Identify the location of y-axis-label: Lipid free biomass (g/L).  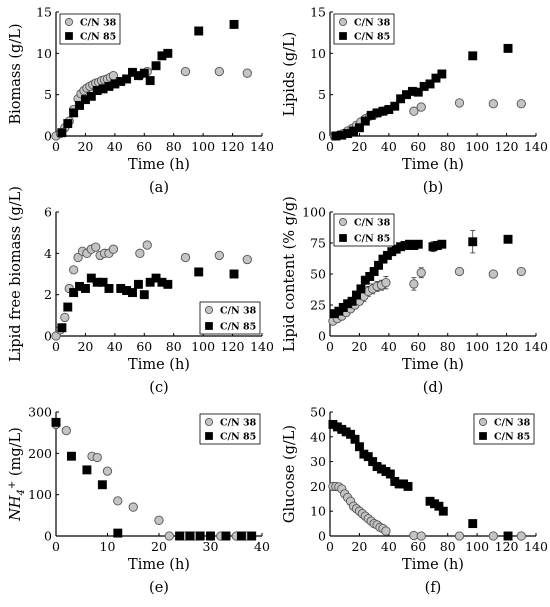
(16, 274).